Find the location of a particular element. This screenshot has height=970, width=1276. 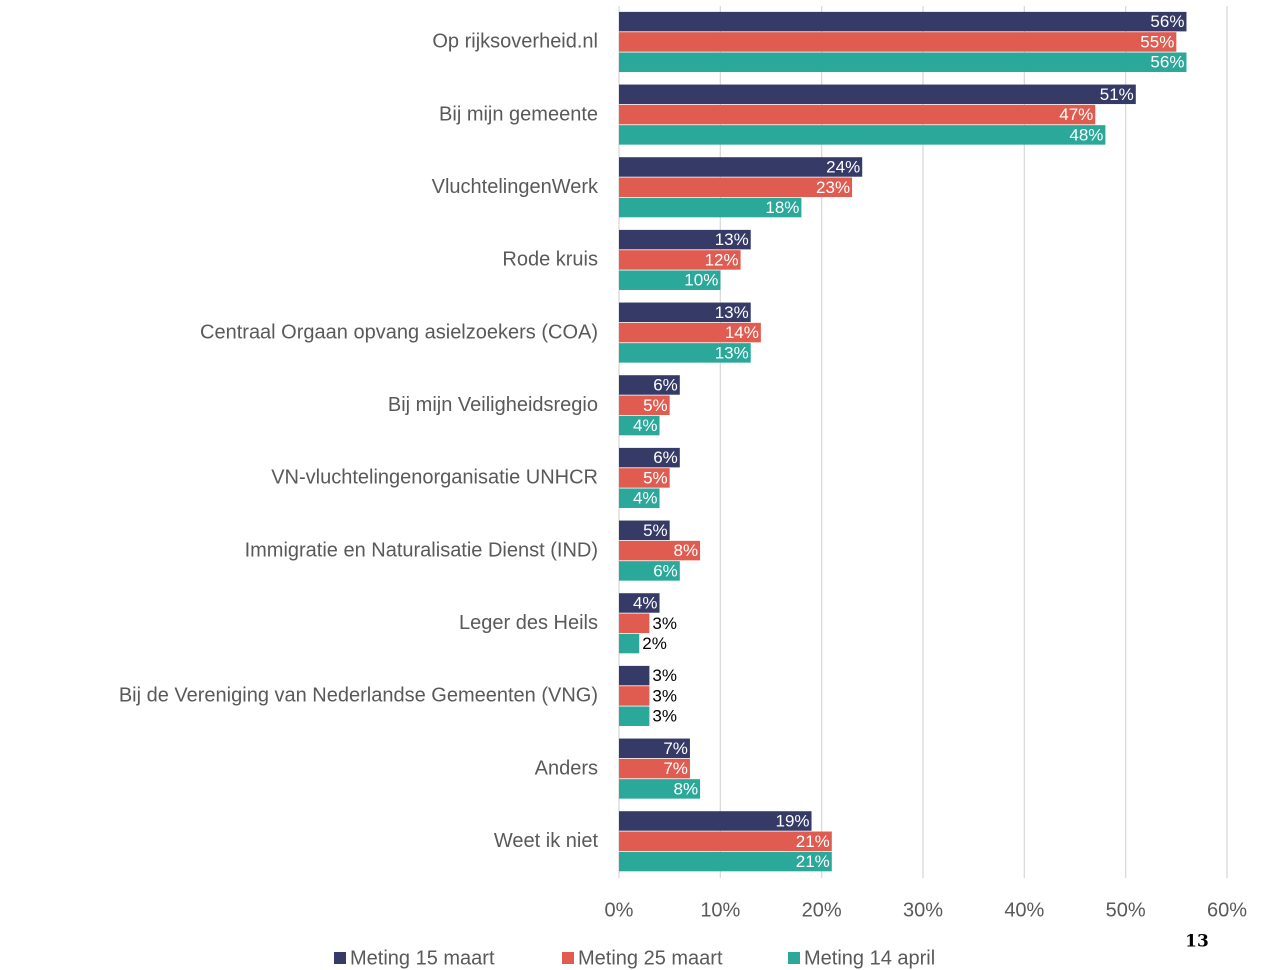

value-label: 10% is located at coordinates (701, 280).